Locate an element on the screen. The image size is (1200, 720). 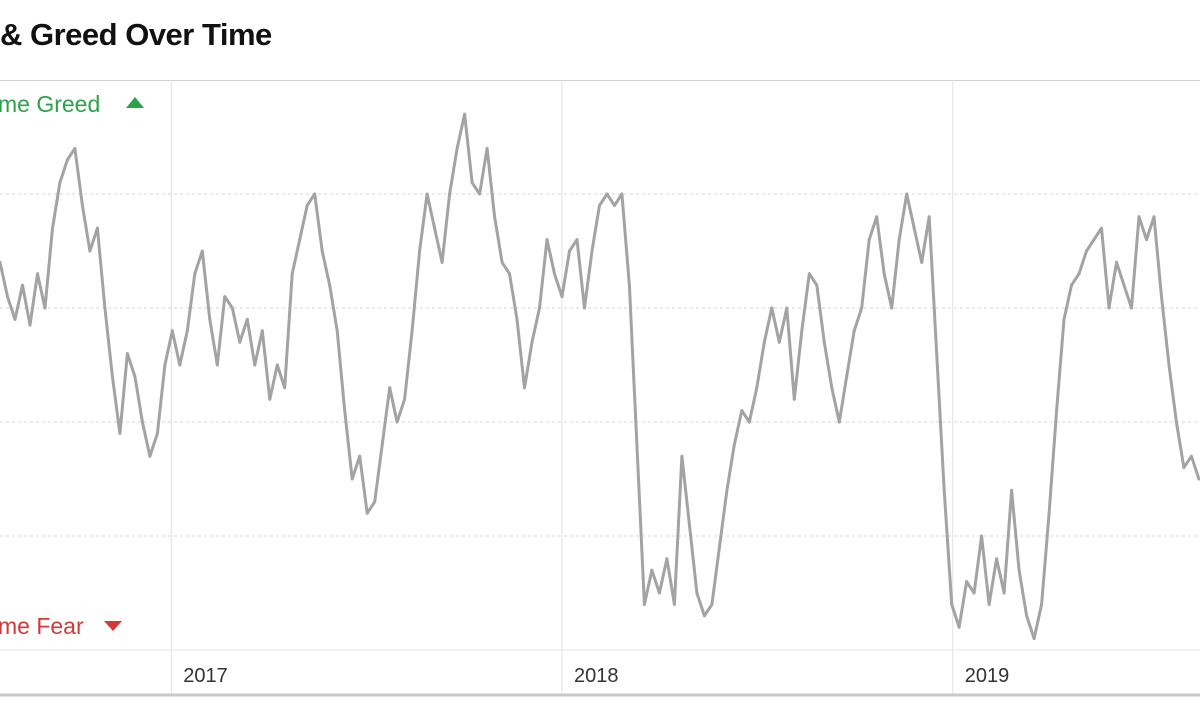
x-axis: 2017 2018 2019 is located at coordinates (600, 673).